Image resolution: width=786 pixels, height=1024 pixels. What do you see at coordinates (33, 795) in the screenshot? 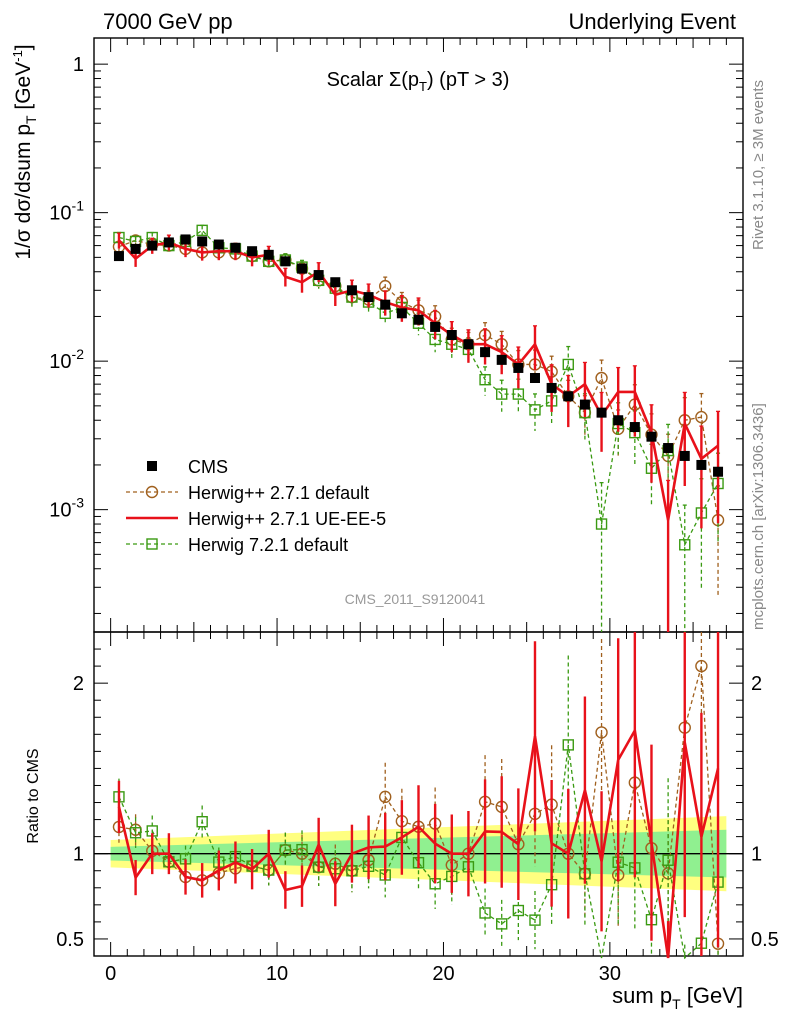
I see `ratio-y-axis-label: Ratio to CMS` at bounding box center [33, 795].